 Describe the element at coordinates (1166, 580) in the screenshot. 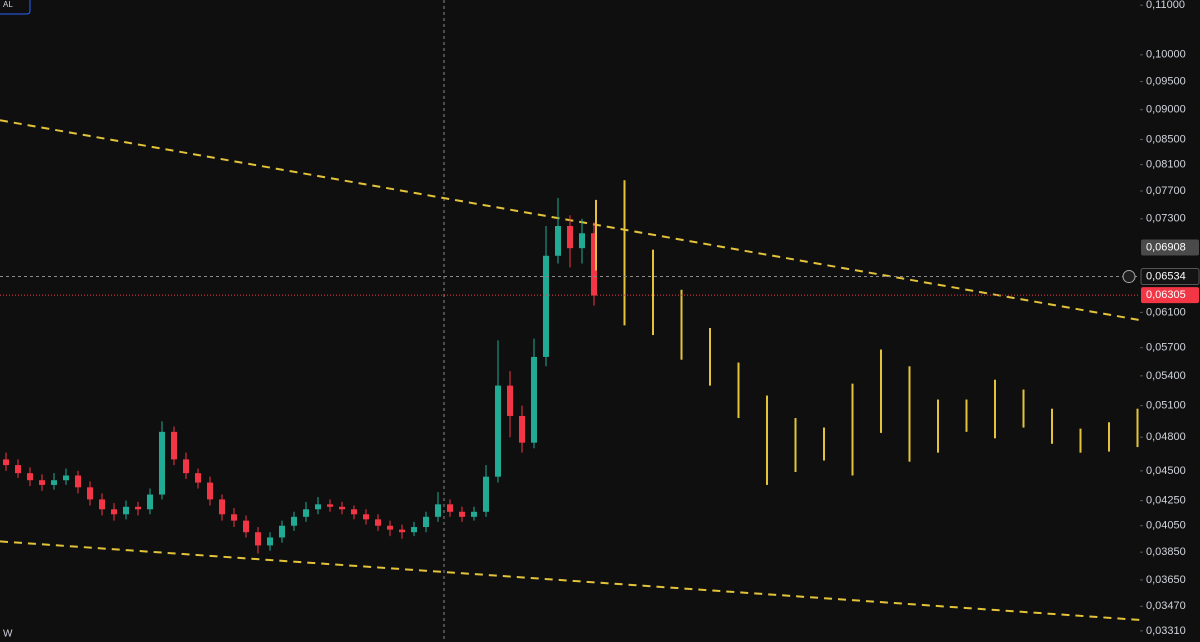

I see `y-tick-label: 0,03650` at that location.